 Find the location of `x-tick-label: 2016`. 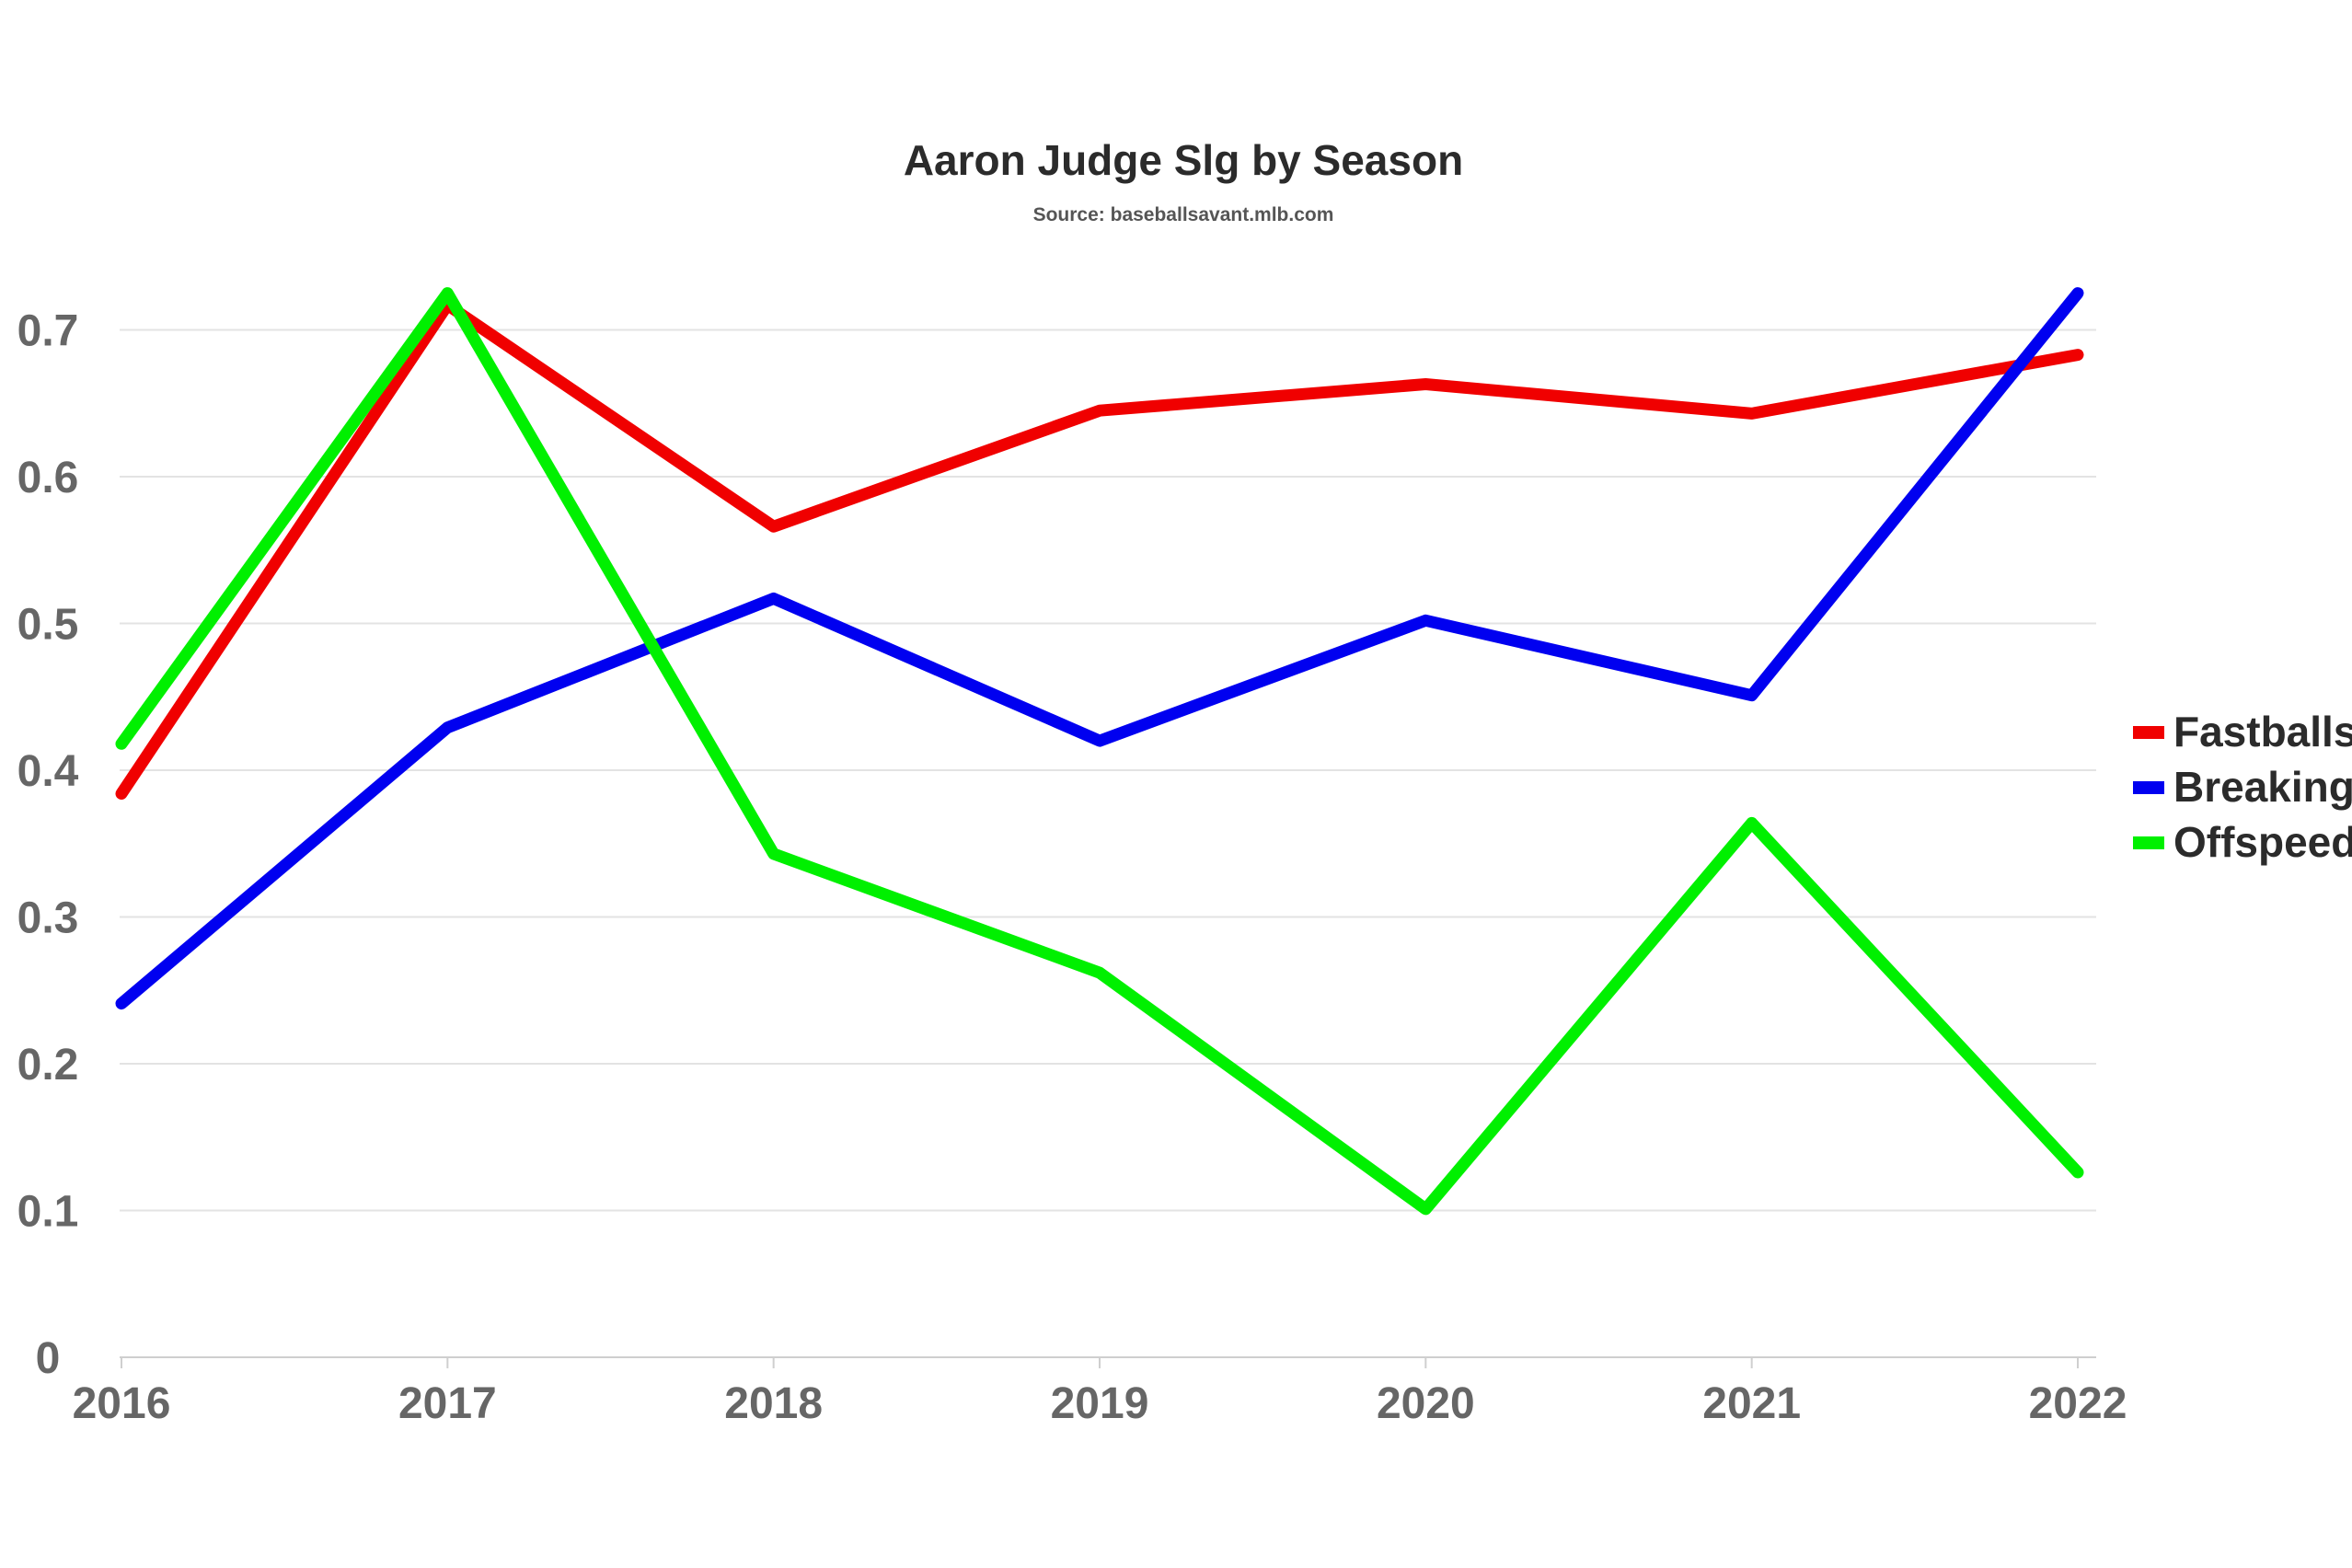

x-tick-label: 2016 is located at coordinates (122, 1403).